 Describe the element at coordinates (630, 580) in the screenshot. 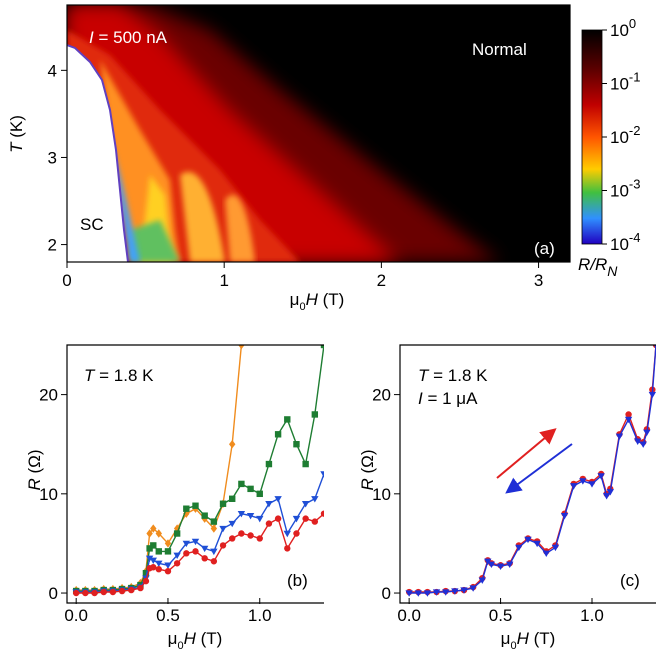

I see `panel-c-label: (c)` at that location.